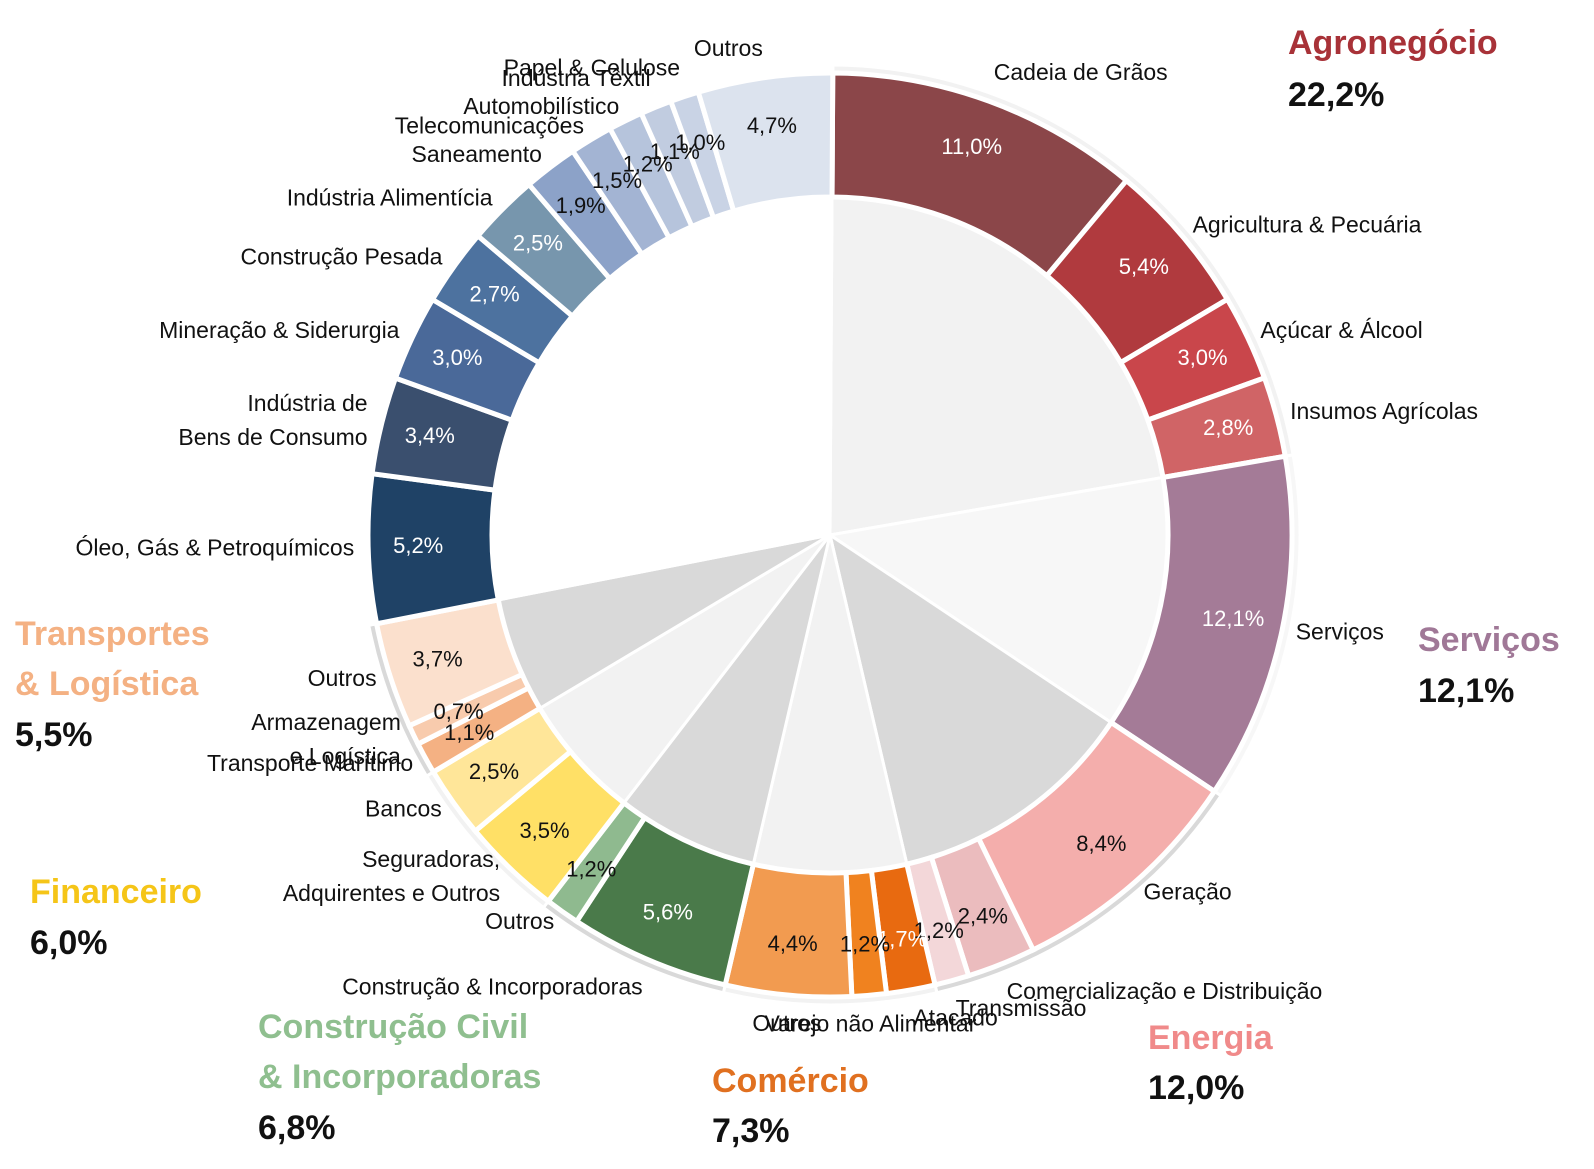 This screenshot has height=1169, width=1594. What do you see at coordinates (1336, 95) in the screenshot?
I see `group-total: 22,2%` at bounding box center [1336, 95].